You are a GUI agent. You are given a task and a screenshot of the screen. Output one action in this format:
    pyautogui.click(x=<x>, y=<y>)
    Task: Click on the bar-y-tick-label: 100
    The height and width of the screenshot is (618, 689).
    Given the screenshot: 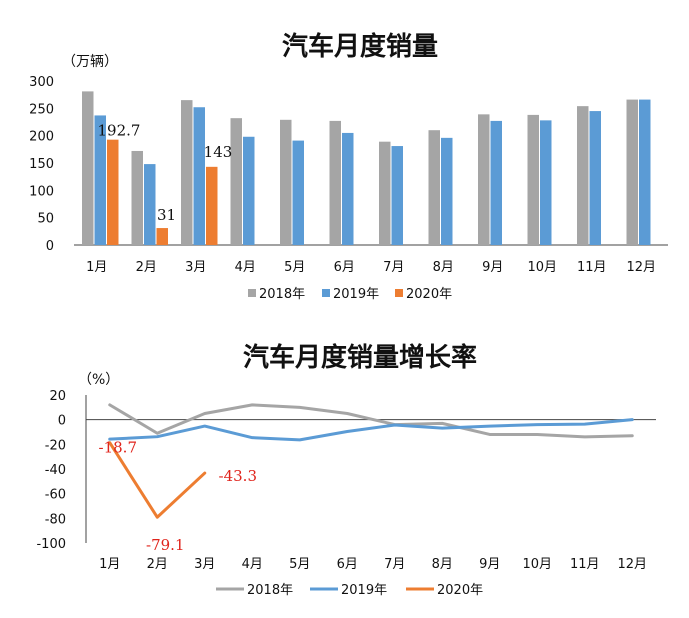 What is the action you would take?
    pyautogui.click(x=41, y=191)
    